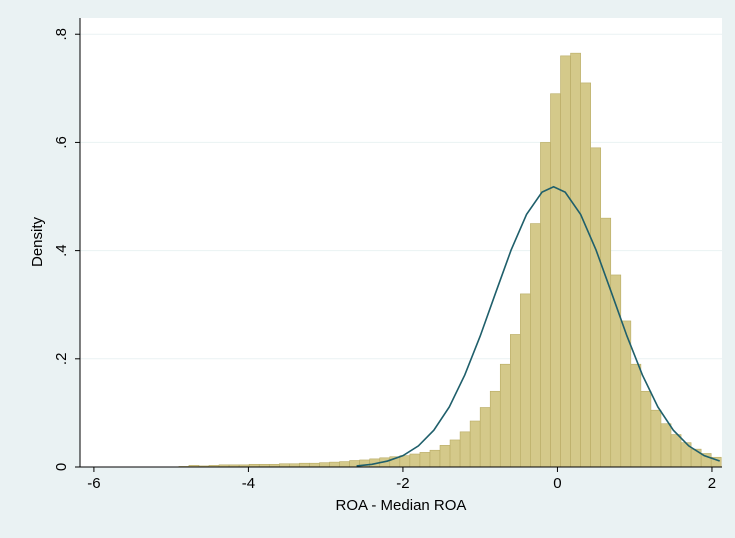 The image size is (735, 538). What do you see at coordinates (61, 359) in the screenshot?
I see `y-tick-label: .2` at bounding box center [61, 359].